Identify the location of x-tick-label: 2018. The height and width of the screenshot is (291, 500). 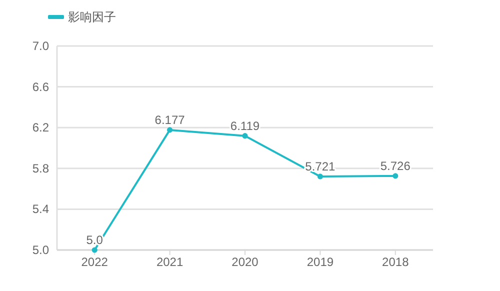
(396, 262).